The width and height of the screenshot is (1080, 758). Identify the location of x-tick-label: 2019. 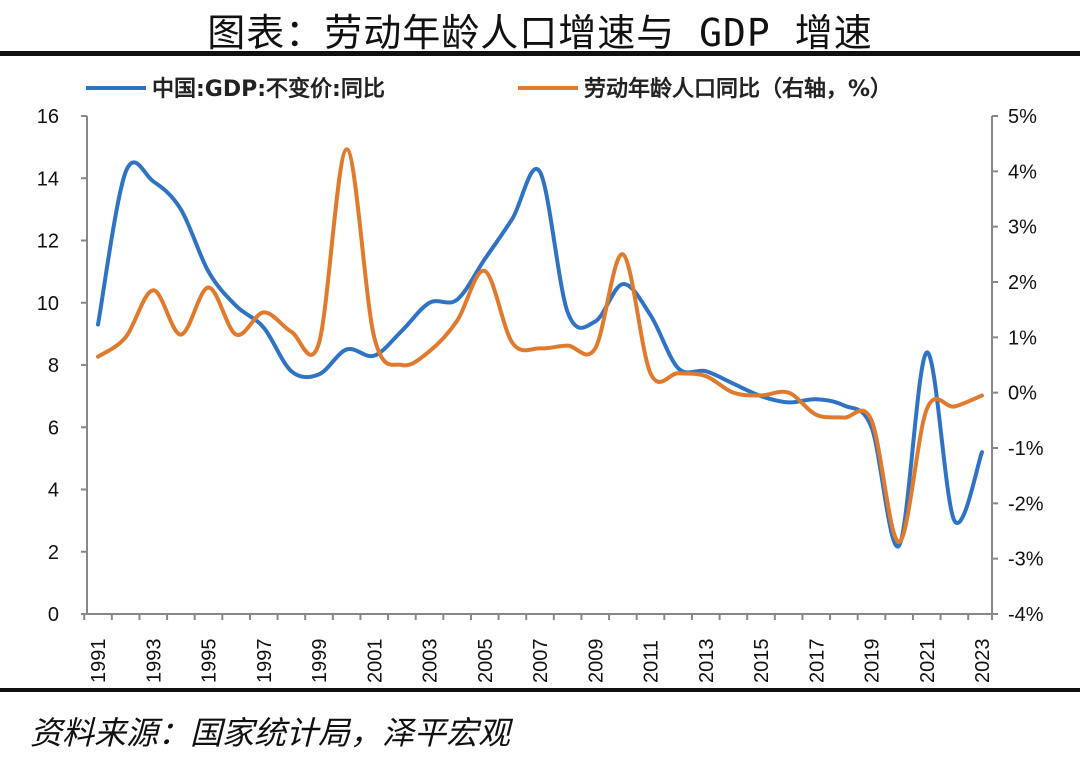
(873, 661).